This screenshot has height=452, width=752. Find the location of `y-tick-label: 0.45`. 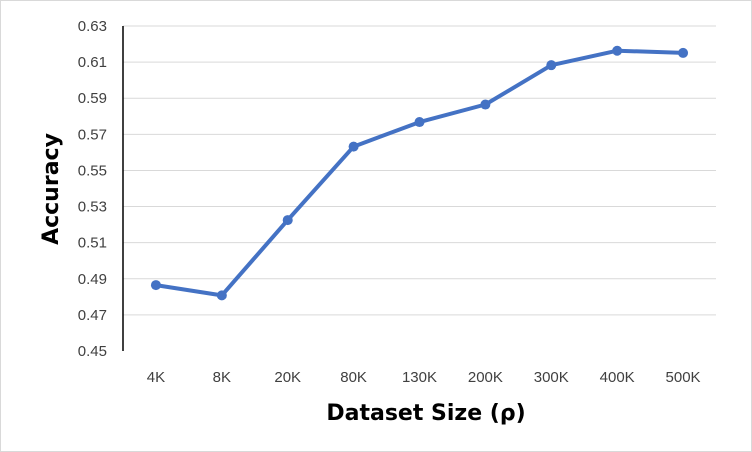

y-tick-label: 0.45 is located at coordinates (92, 351).